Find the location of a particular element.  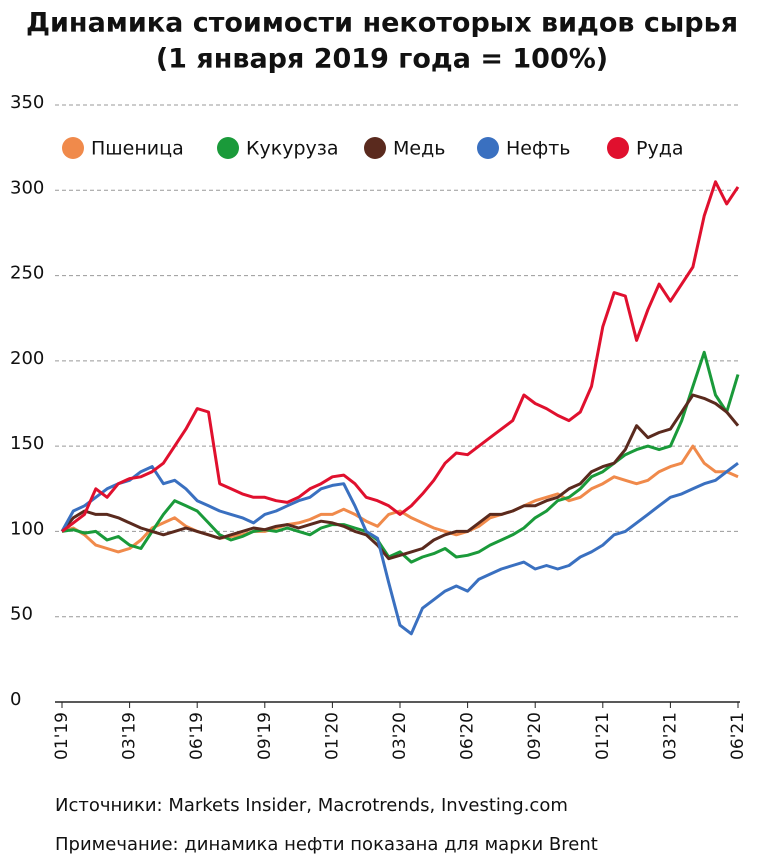

x-tick-label: 06'19 is located at coordinates (197, 736).